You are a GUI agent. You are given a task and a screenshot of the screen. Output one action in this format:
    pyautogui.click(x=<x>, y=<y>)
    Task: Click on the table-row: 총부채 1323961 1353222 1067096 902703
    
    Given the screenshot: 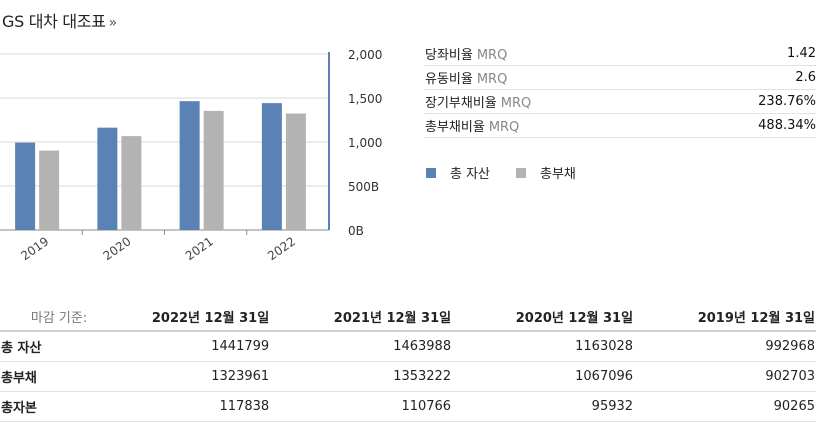 What is the action you would take?
    pyautogui.click(x=408, y=376)
    